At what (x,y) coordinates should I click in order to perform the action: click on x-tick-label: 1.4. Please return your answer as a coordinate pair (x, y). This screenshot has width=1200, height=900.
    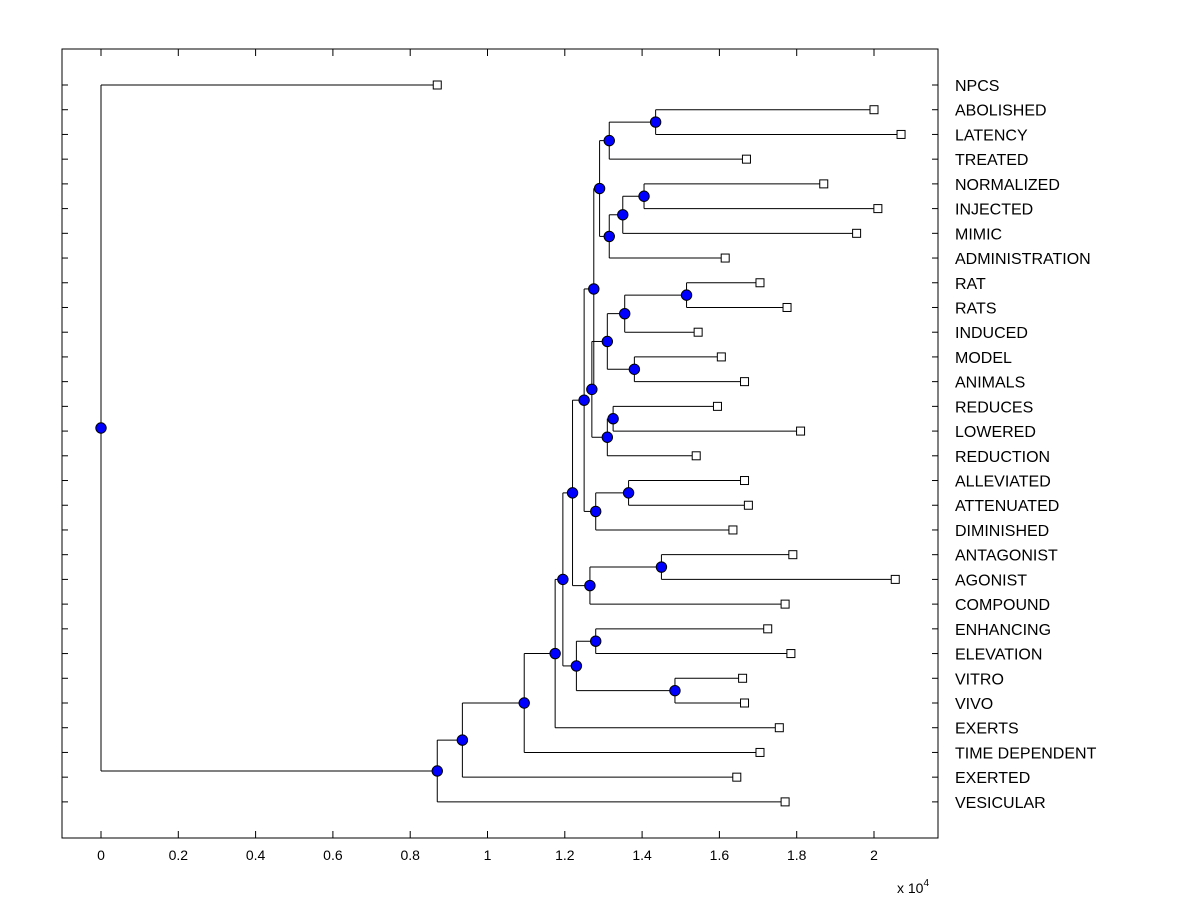
    Looking at the image, I should click on (642, 855).